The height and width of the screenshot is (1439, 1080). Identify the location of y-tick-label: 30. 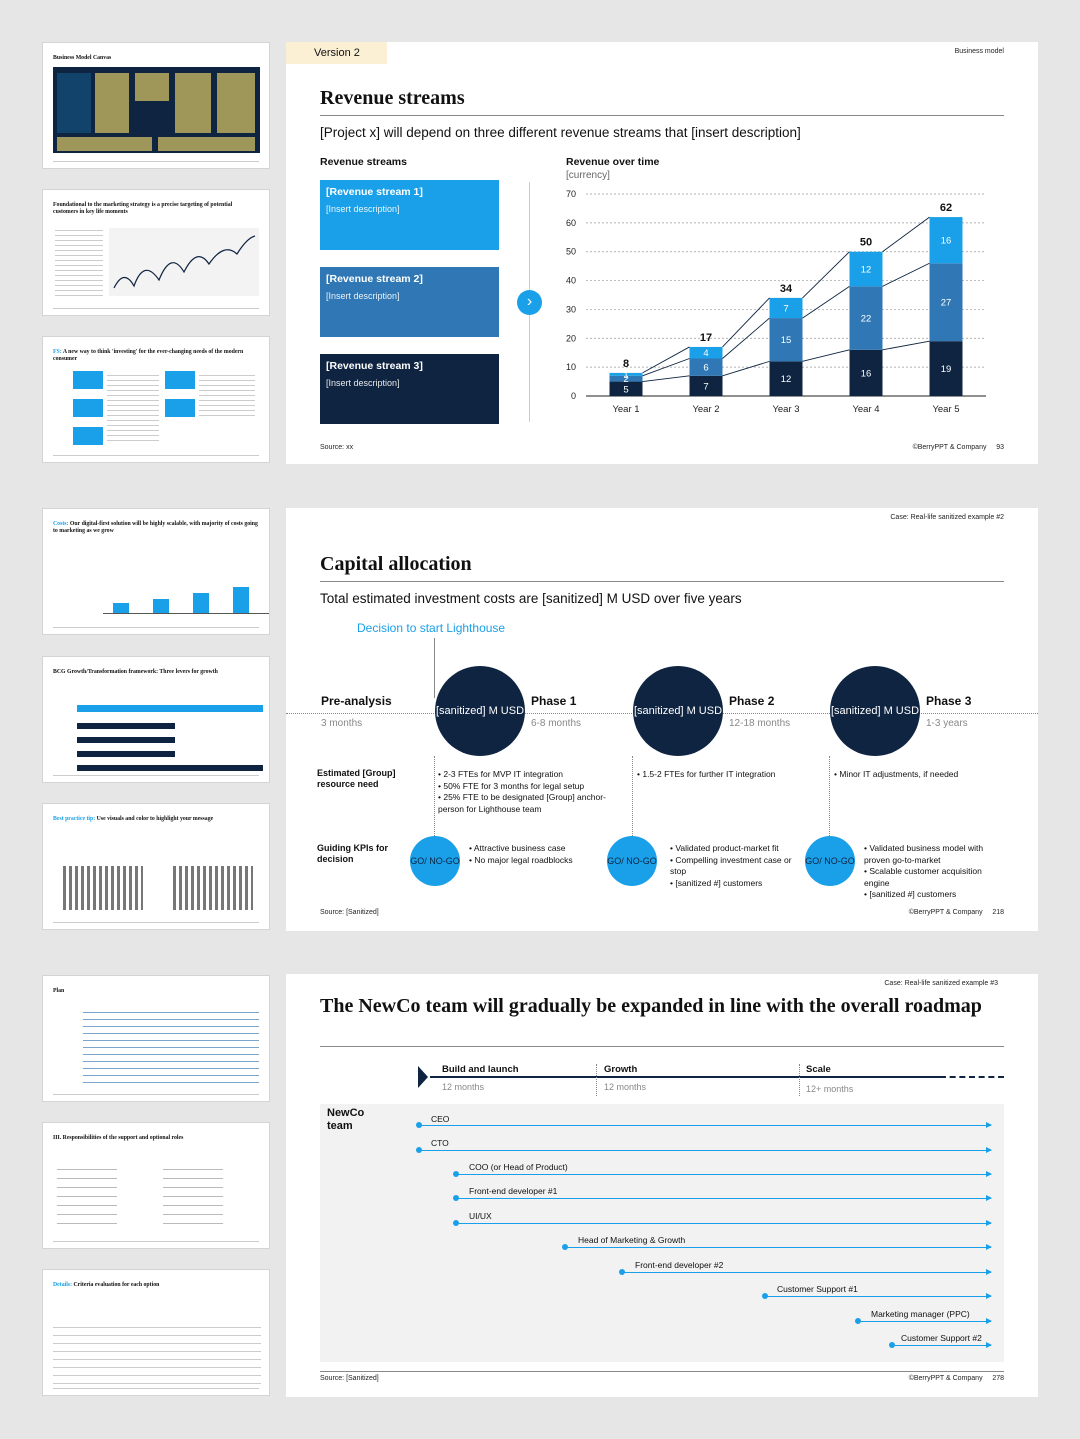
(571, 309).